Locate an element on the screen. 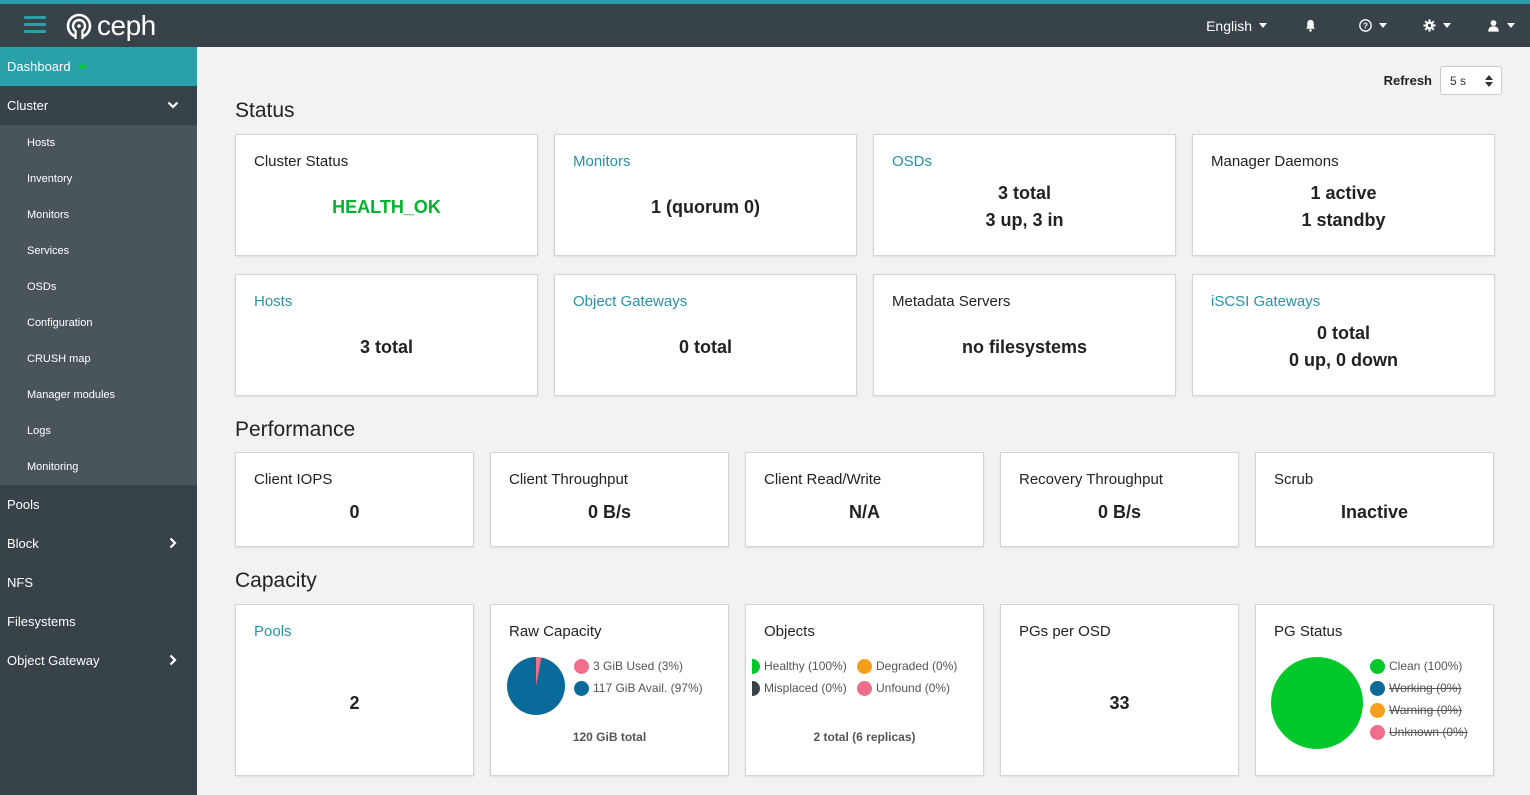 This screenshot has height=795, width=1530. language-dropdown: English is located at coordinates (1236, 25).